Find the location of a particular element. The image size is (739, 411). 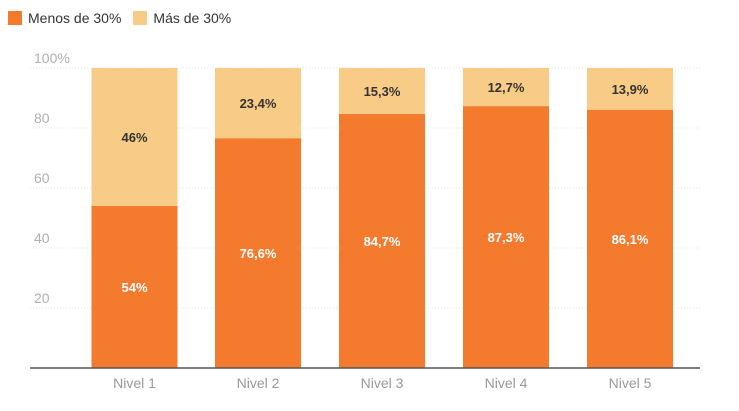

x-tick-label: Nivel 4 is located at coordinates (506, 383).